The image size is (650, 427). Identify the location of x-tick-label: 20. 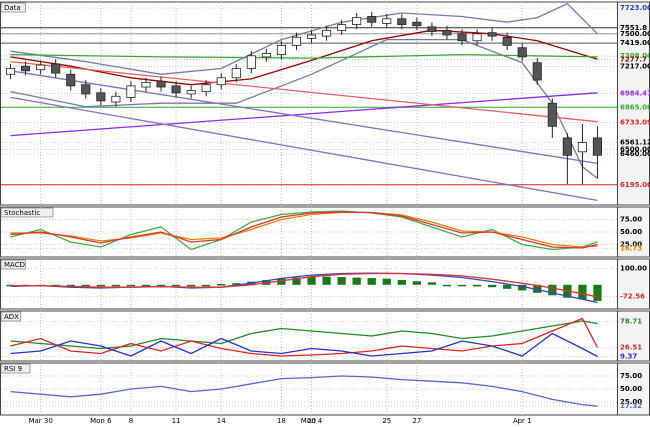
(311, 421).